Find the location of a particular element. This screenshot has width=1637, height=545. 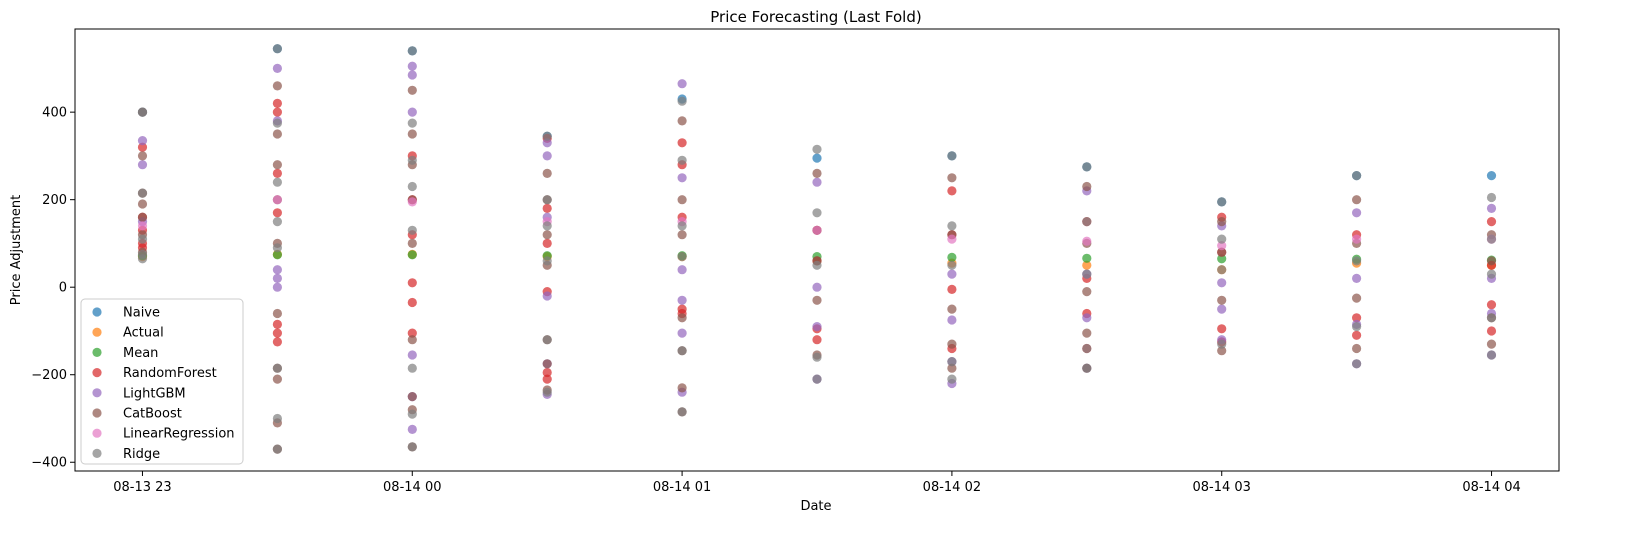

x-tick-label: 08-14 04 is located at coordinates (1491, 487).